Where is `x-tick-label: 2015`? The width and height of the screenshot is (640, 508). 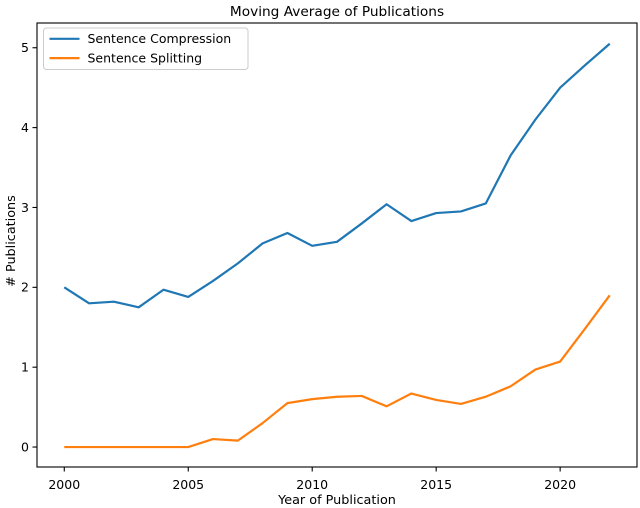
x-tick-label: 2015 is located at coordinates (436, 484).